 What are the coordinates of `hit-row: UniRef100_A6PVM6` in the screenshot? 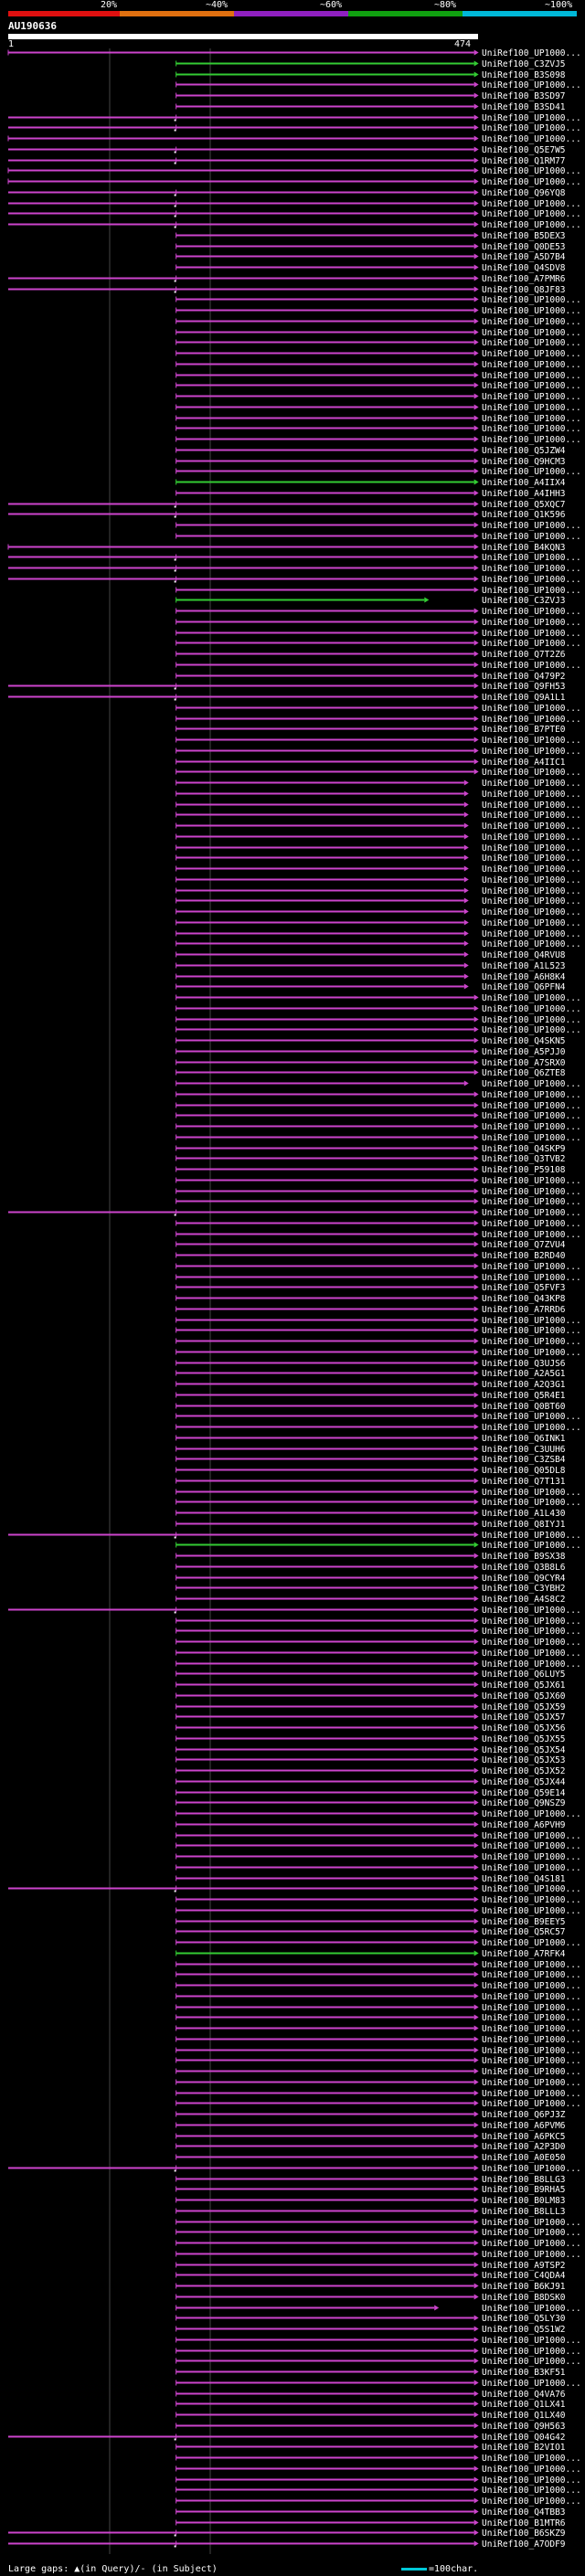 It's located at (371, 2126).